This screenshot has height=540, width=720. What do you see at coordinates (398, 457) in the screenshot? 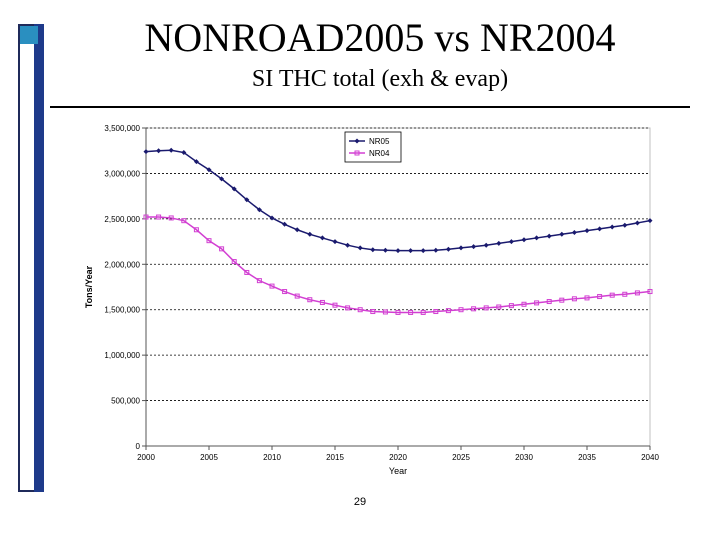
I see `x-tick-label: 2020` at bounding box center [398, 457].